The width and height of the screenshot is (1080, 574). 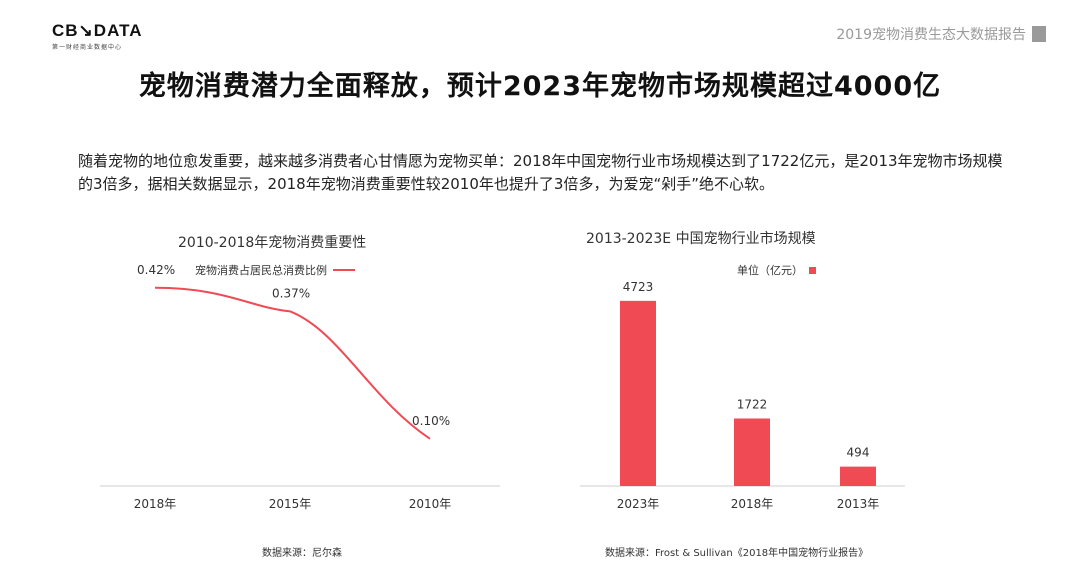 What do you see at coordinates (1039, 34) in the screenshot?
I see `report-tag-marker` at bounding box center [1039, 34].